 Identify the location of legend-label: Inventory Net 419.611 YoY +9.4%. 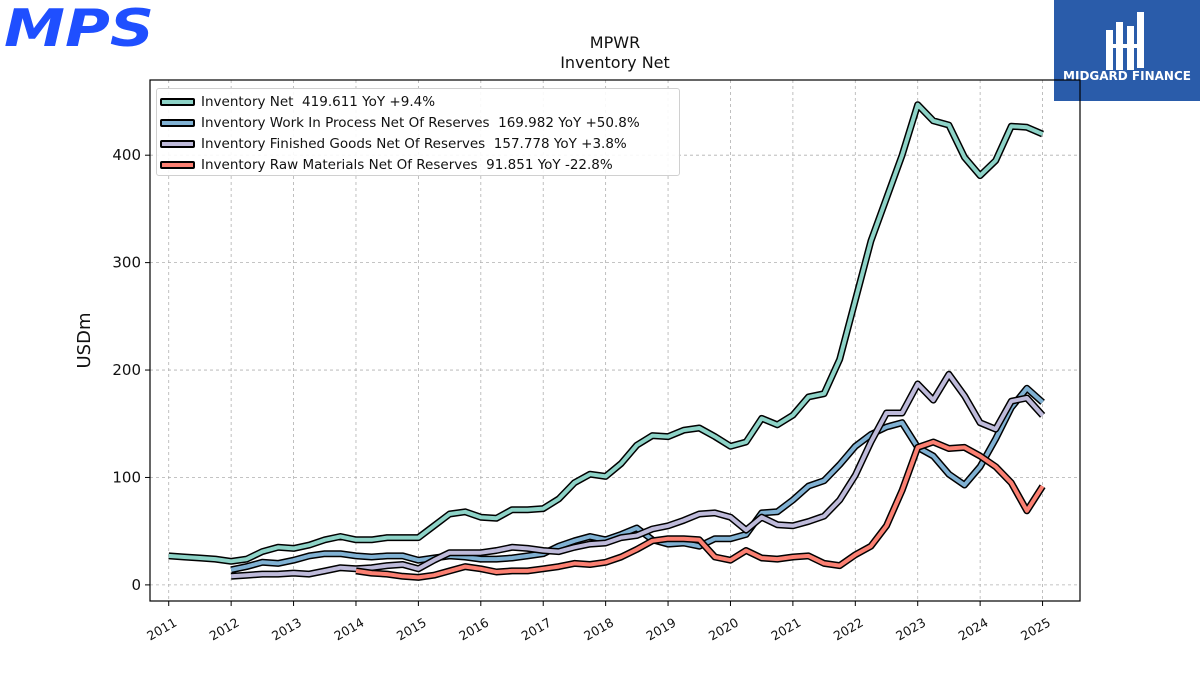
(318, 101).